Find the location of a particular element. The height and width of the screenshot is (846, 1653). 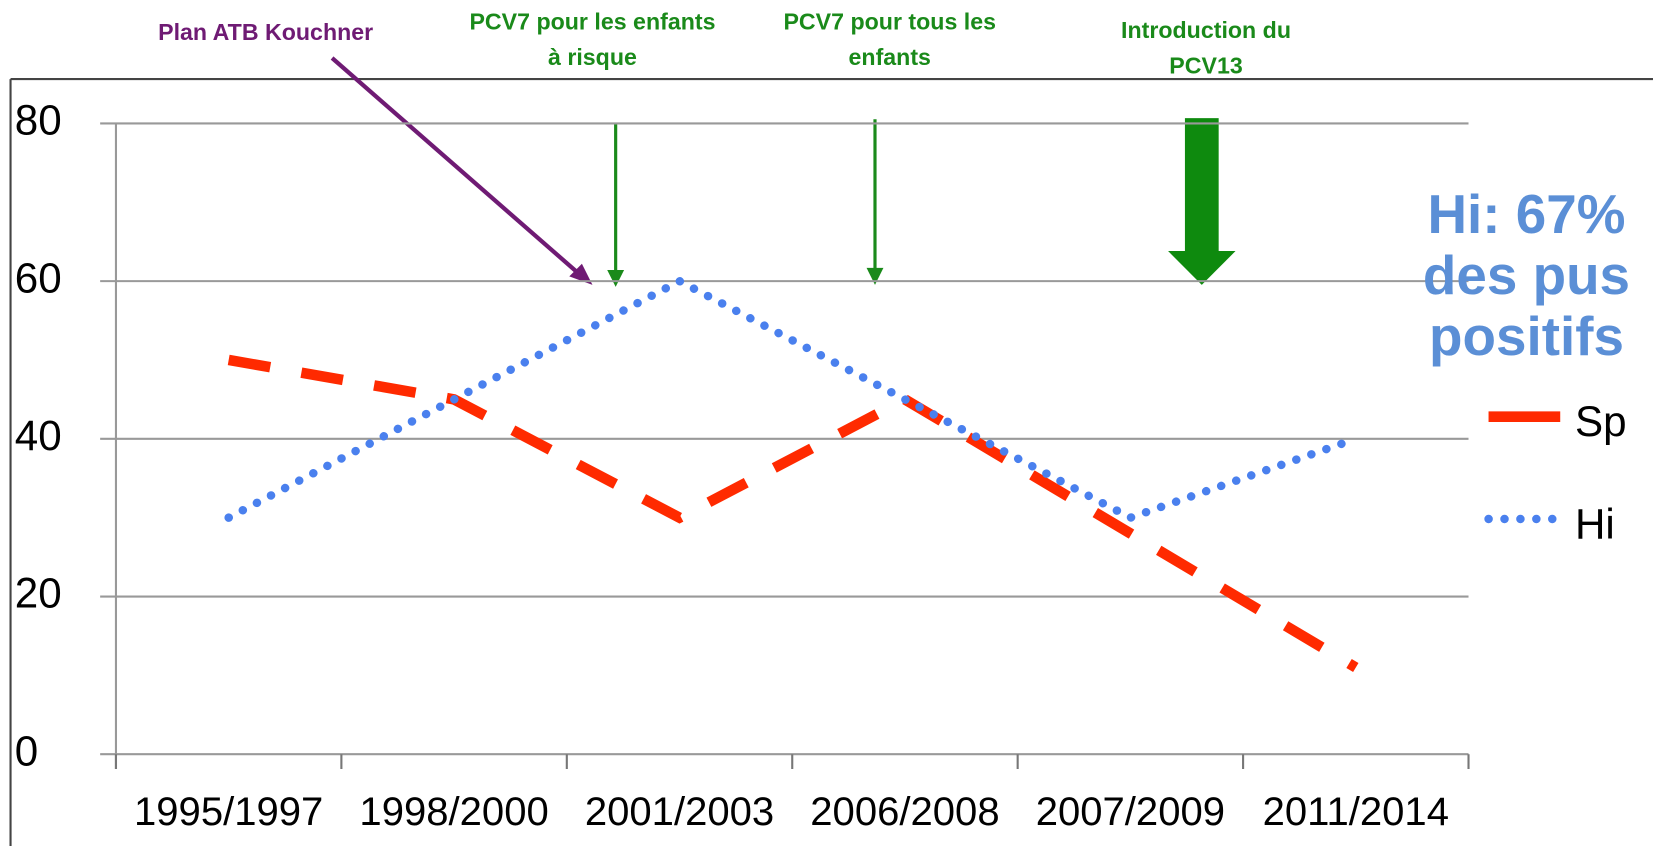

y-tick-label: 20 is located at coordinates (38, 593).